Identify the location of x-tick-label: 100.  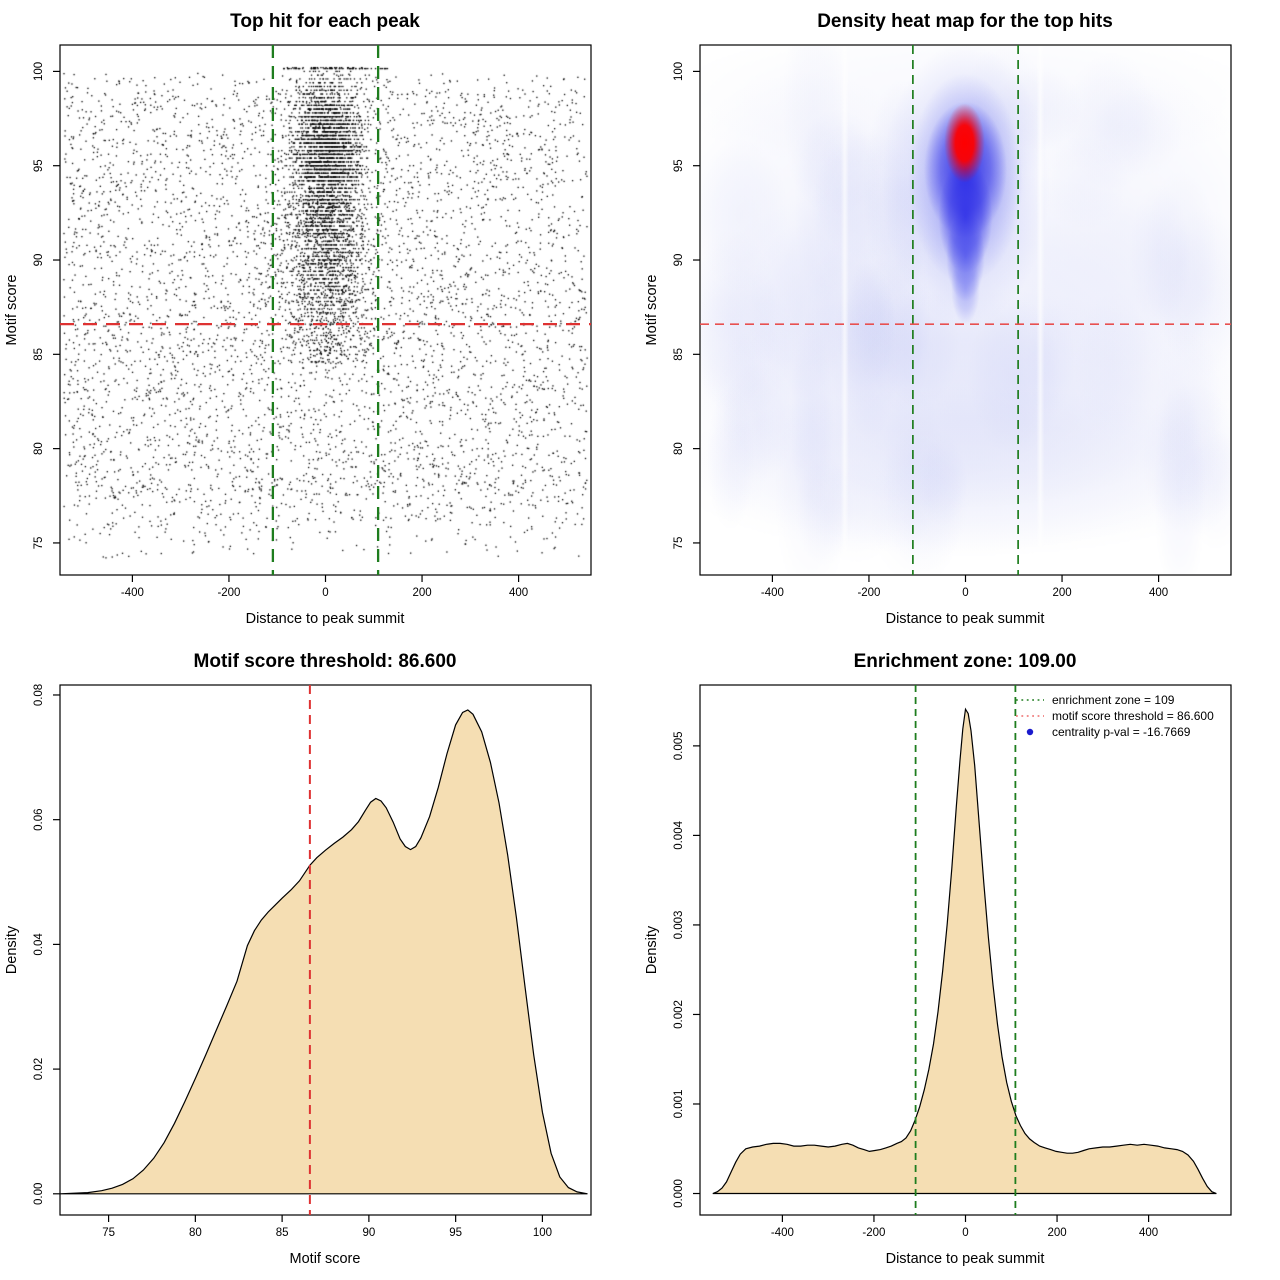
(542, 1233).